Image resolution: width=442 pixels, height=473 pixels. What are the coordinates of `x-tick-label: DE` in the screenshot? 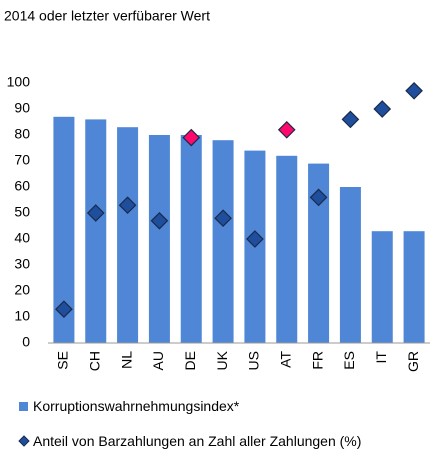 It's located at (190, 360).